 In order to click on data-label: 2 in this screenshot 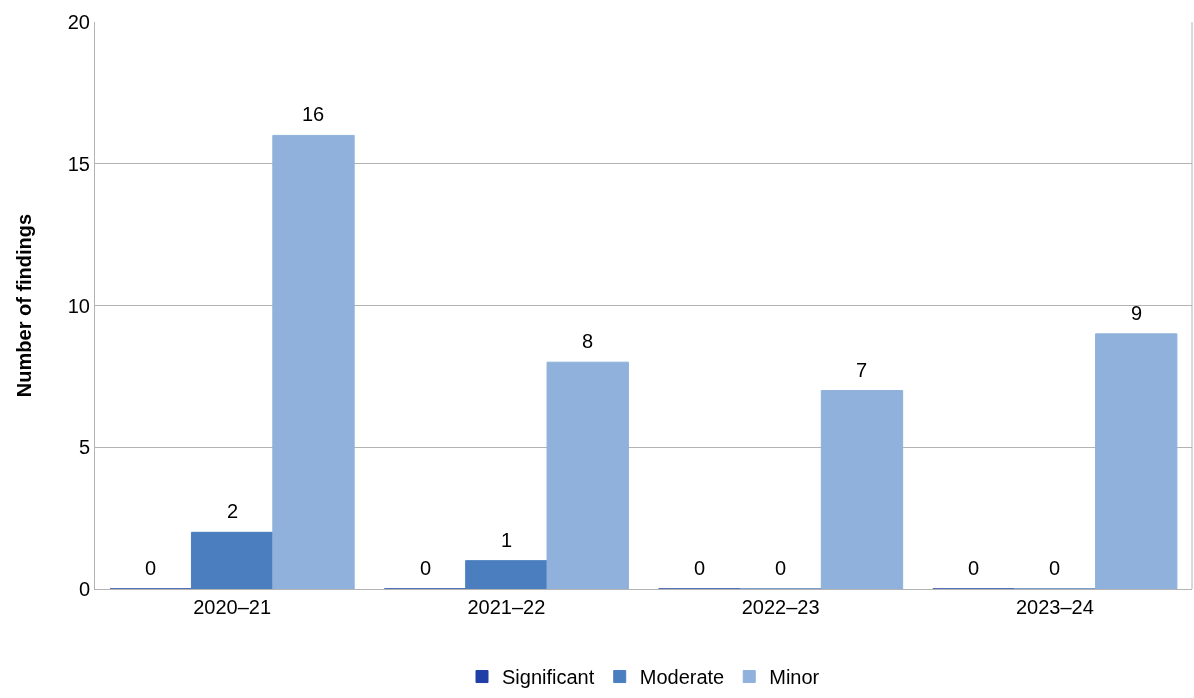, I will do `click(233, 511)`.